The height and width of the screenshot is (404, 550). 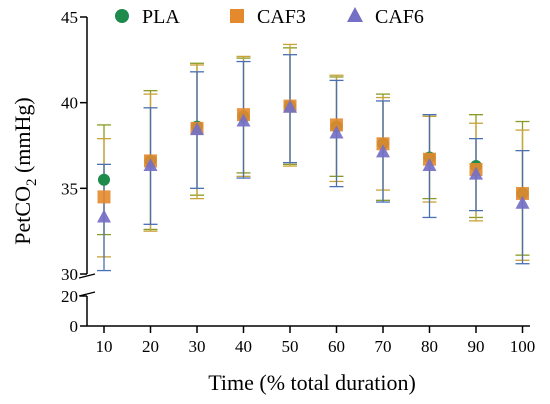 I want to click on legend-label: CAF3, so click(x=281, y=17).